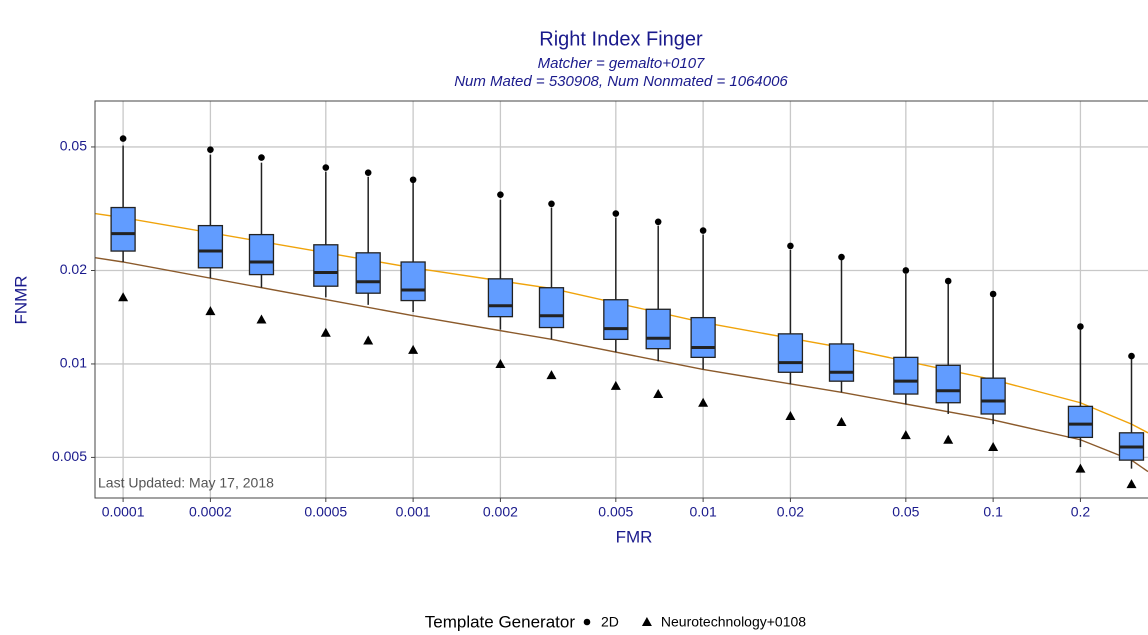 The image size is (1148, 635). What do you see at coordinates (413, 512) in the screenshot?
I see `x-tick-label: 0.001` at bounding box center [413, 512].